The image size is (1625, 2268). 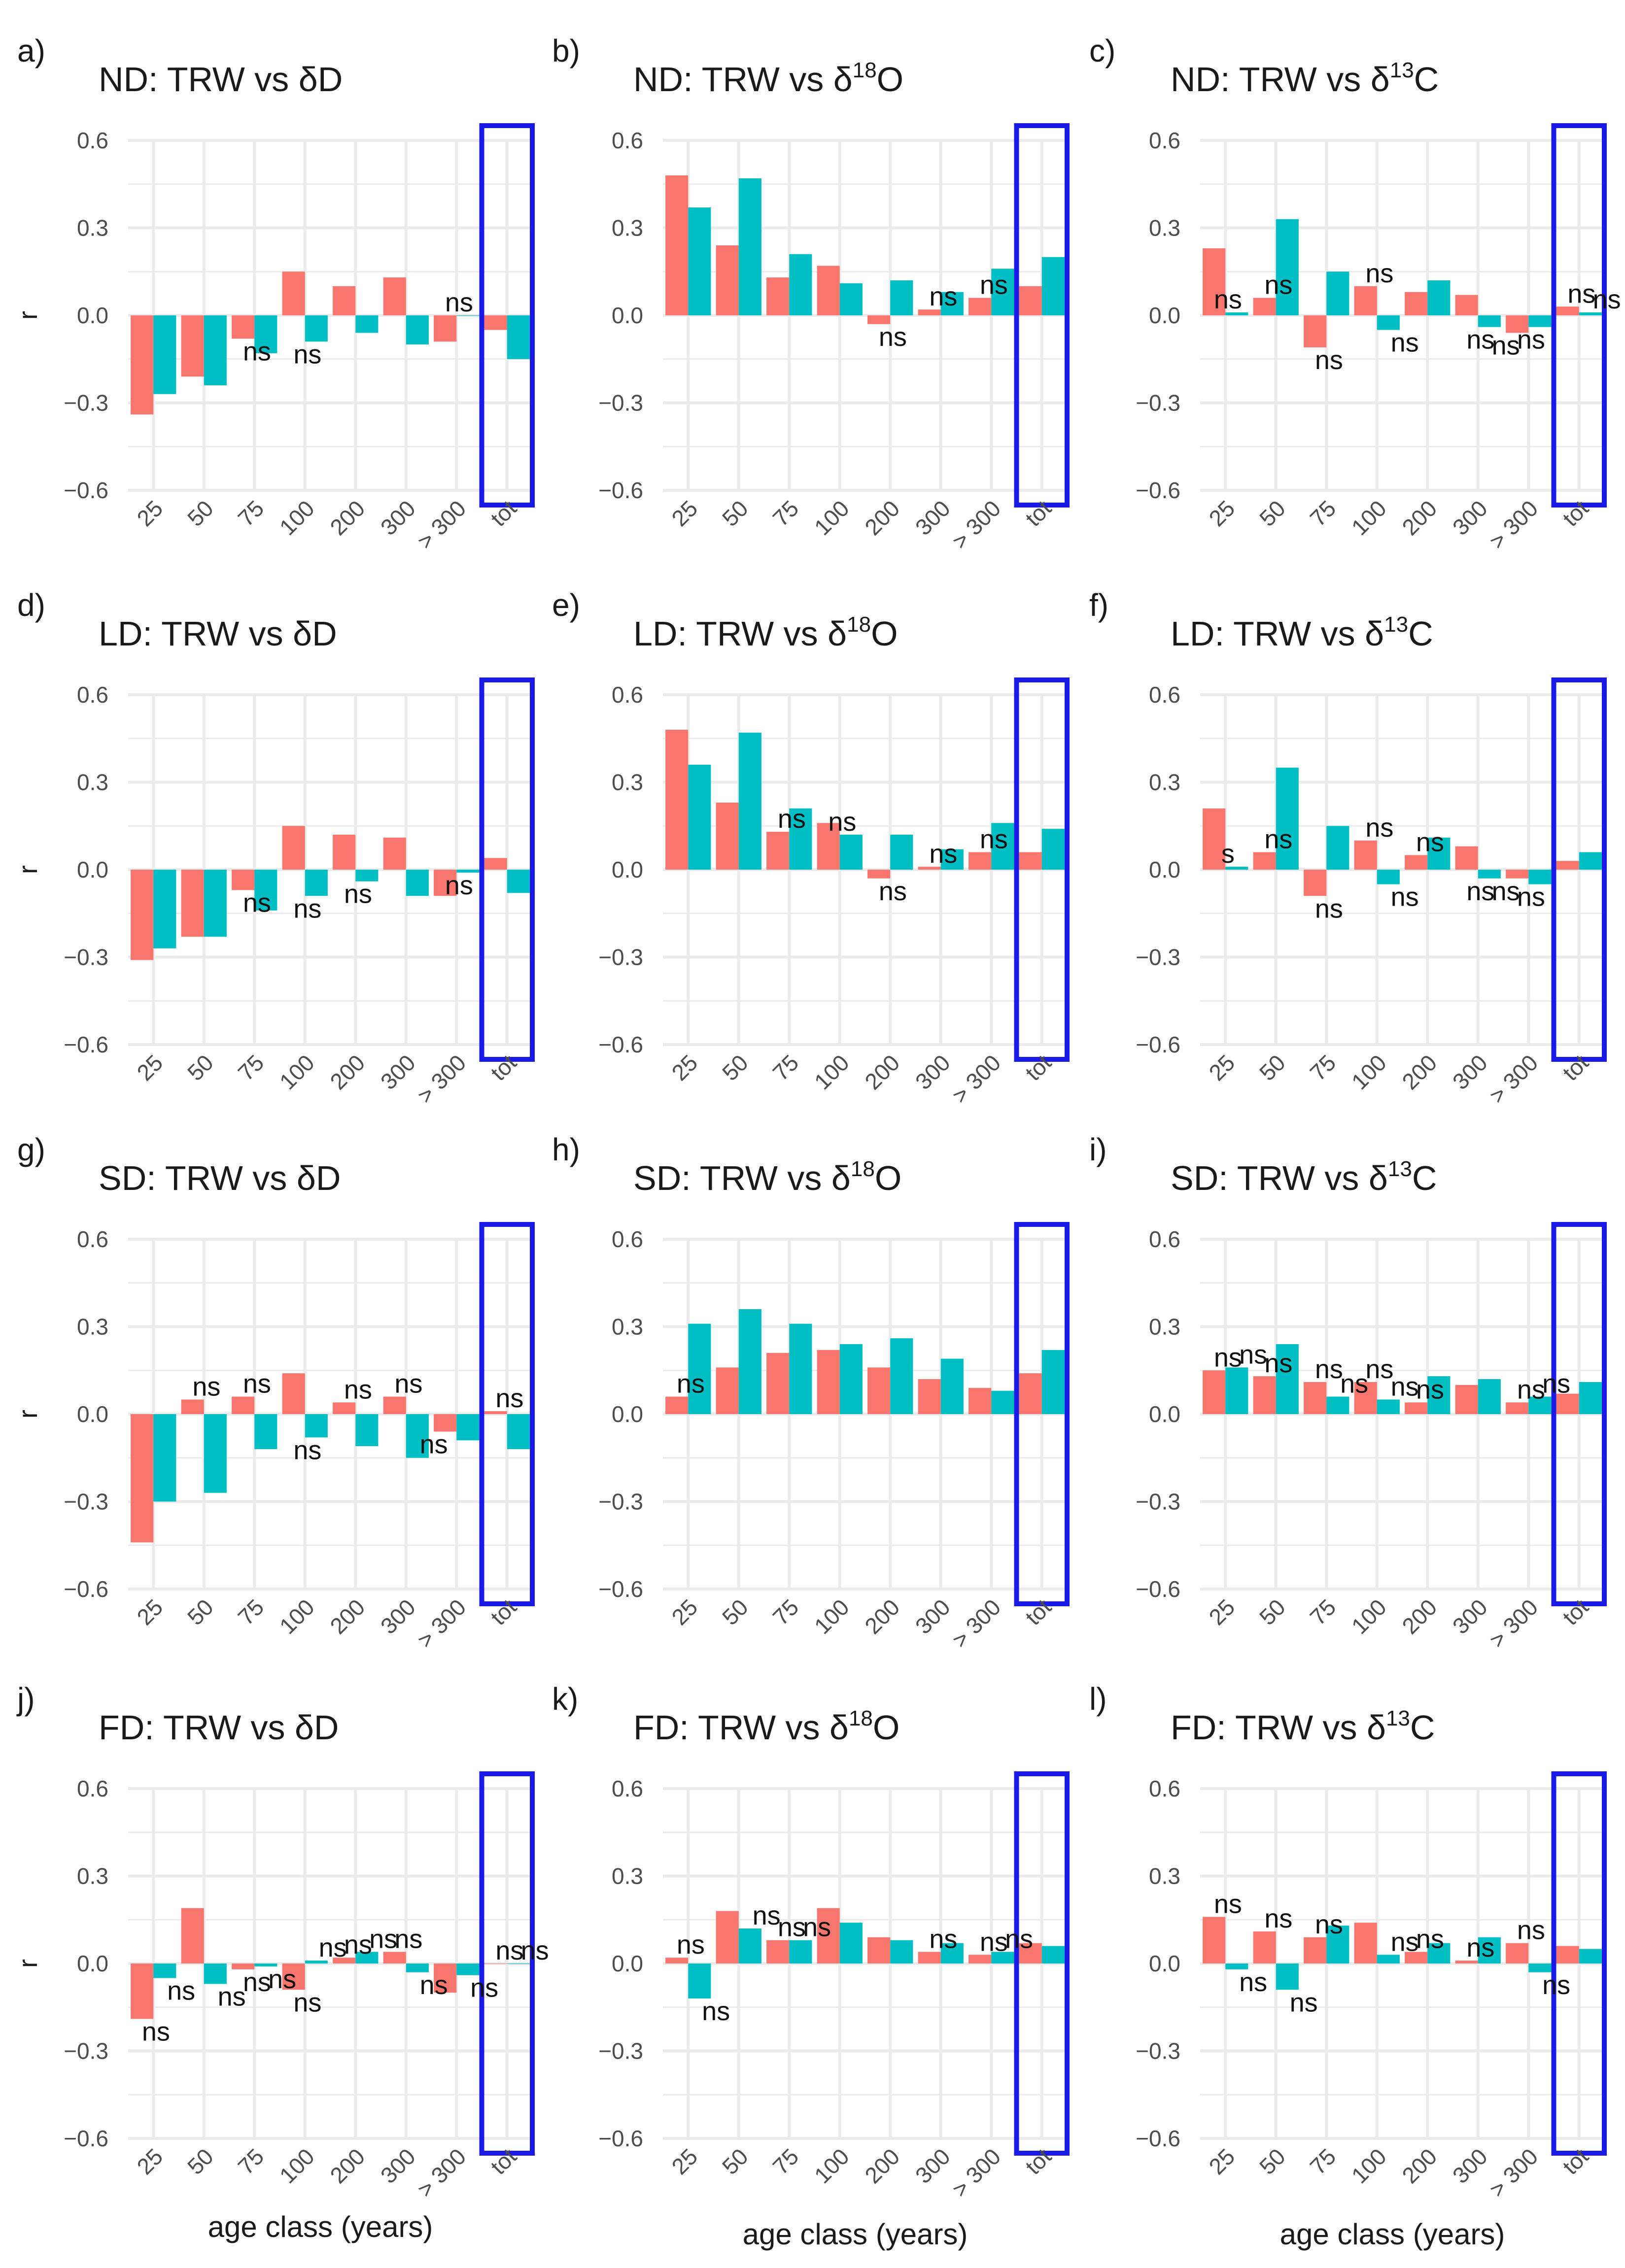 What do you see at coordinates (1158, 1589) in the screenshot?
I see `y-tick-label: −0.6` at bounding box center [1158, 1589].